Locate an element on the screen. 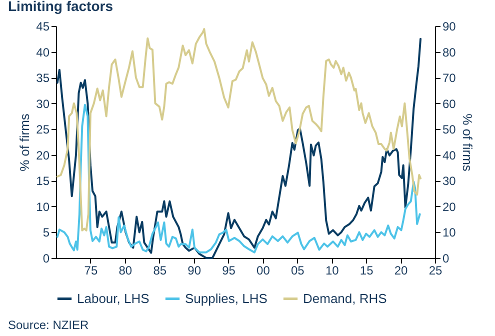  legend-label: Labour, LHS is located at coordinates (113, 298).